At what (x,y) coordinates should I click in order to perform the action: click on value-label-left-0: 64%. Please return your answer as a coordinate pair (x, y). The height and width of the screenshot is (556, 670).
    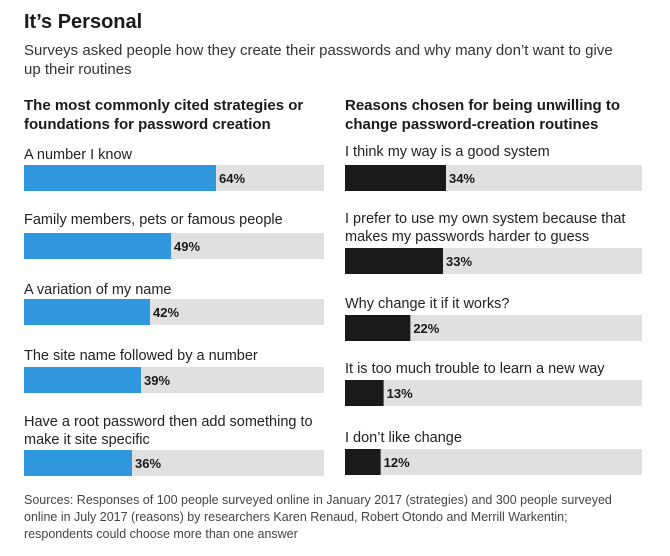
    Looking at the image, I should click on (232, 178).